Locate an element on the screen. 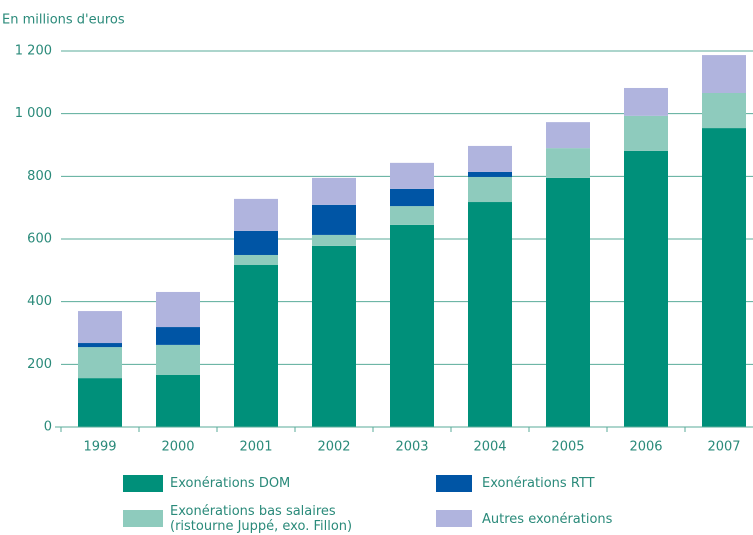 The width and height of the screenshot is (753, 535). legend-label: Autres exonérations is located at coordinates (547, 519).